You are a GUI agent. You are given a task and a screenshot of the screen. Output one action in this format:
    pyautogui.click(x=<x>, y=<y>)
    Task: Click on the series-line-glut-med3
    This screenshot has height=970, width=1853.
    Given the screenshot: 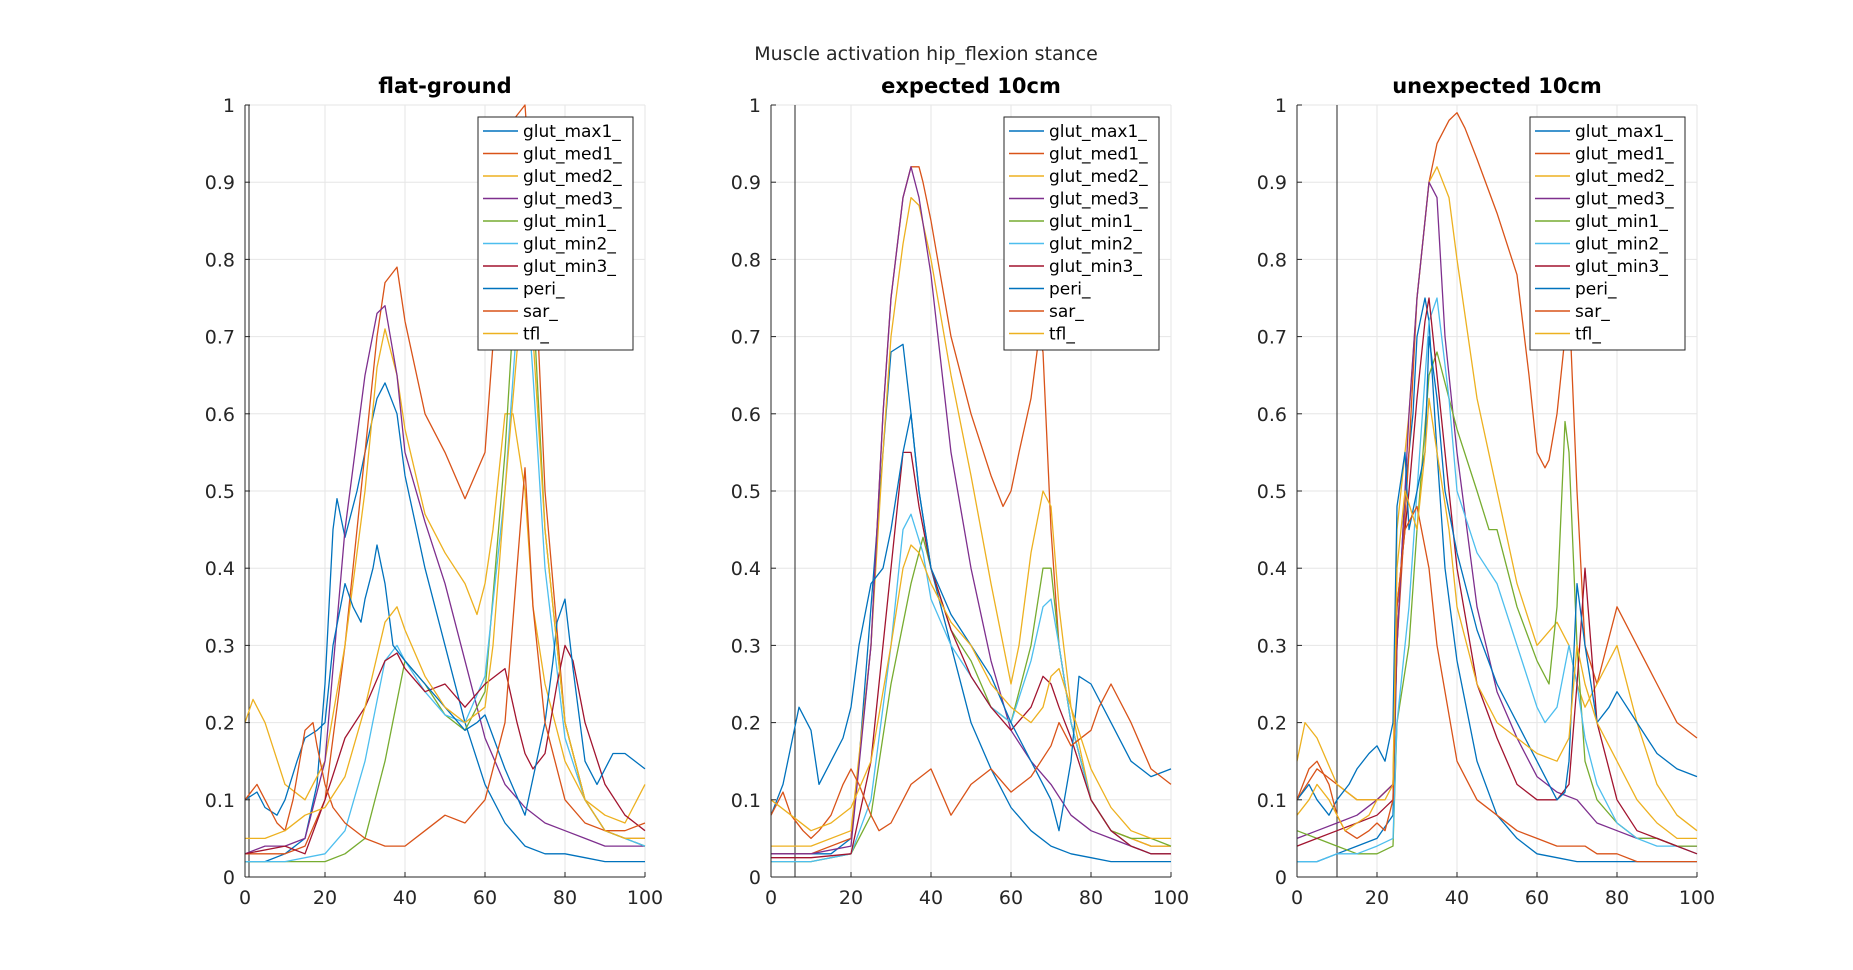 What is the action you would take?
    pyautogui.click(x=444, y=580)
    